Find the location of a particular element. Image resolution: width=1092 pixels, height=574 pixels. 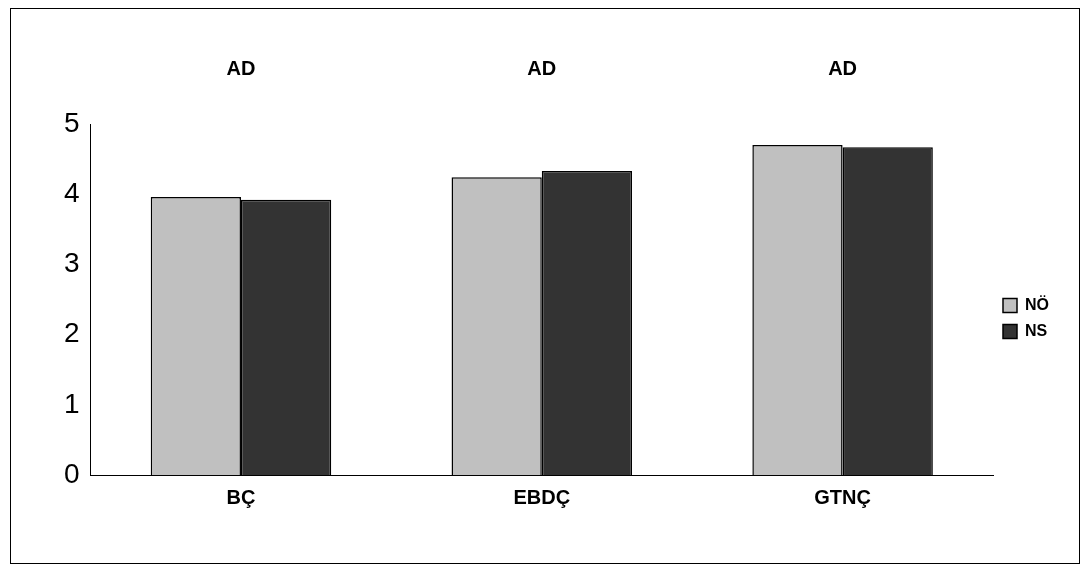

x-tick-label: EBDÇ is located at coordinates (542, 496).